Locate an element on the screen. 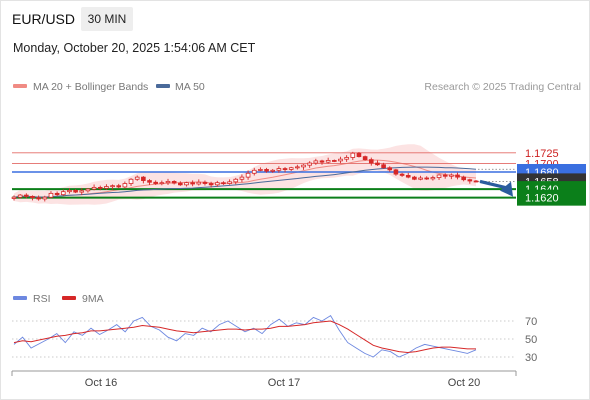 The height and width of the screenshot is (400, 590). price-levels is located at coordinates (264, 175).